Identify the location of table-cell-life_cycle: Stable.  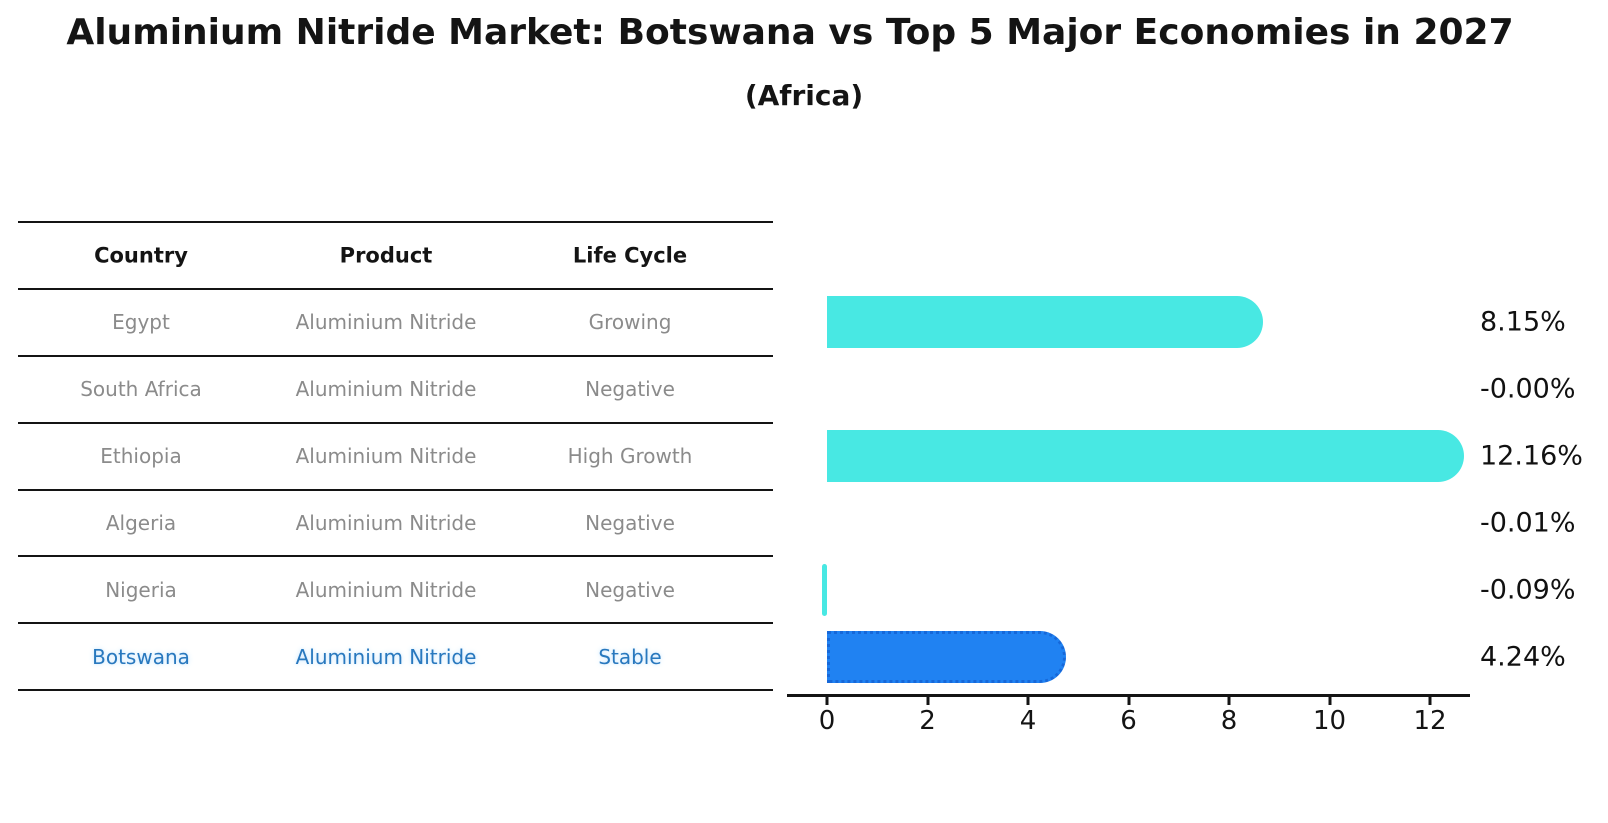
(630, 656).